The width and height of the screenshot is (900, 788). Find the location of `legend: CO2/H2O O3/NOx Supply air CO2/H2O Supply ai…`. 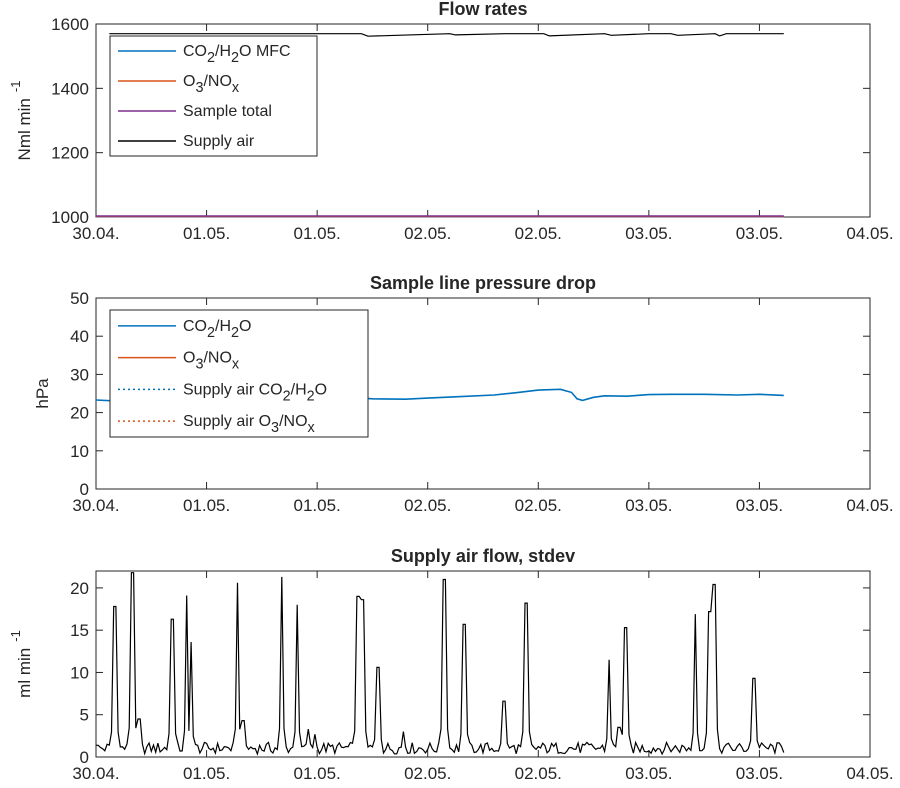

legend: CO2/H2O O3/NOx Supply air CO2/H2O Supply ai… is located at coordinates (239, 373).